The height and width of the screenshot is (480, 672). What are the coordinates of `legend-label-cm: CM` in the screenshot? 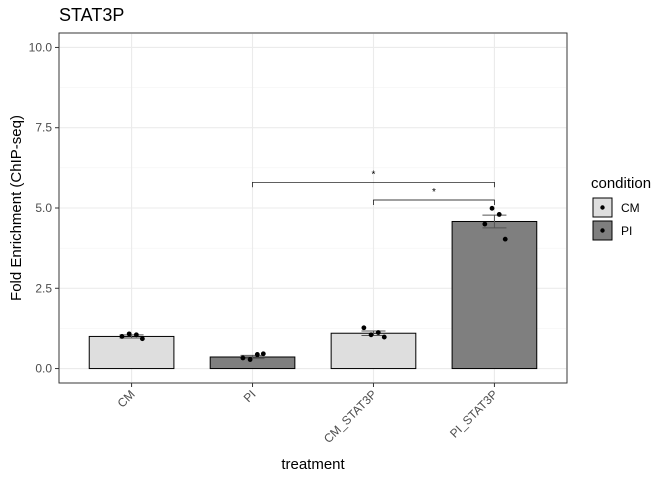 It's located at (630, 208).